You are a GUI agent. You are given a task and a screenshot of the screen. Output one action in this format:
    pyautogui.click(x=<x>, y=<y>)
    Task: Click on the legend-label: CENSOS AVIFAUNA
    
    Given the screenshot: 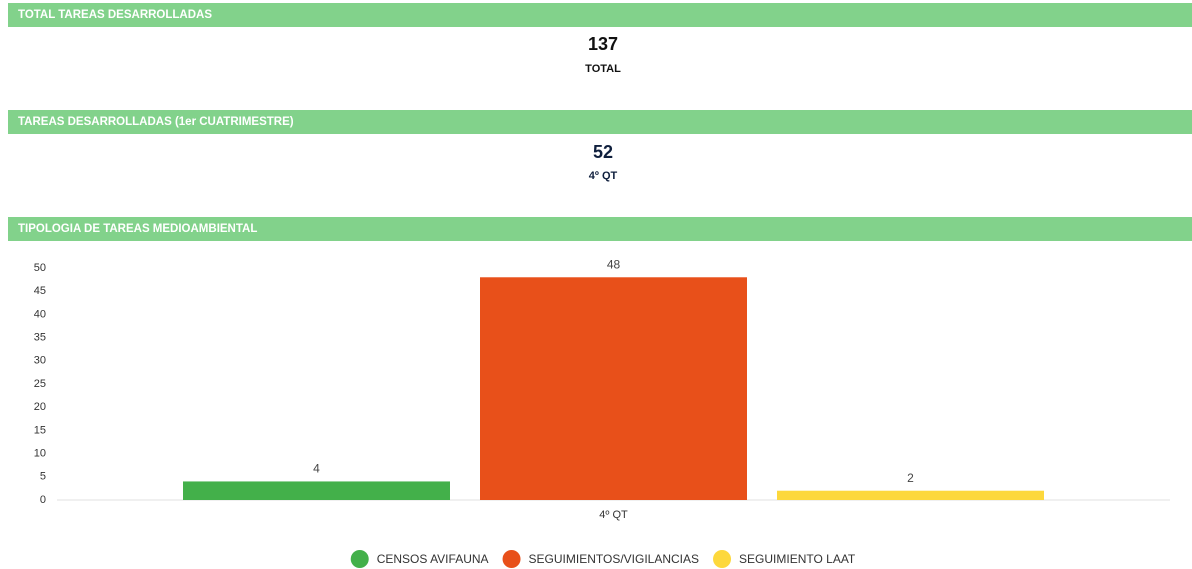 What is the action you would take?
    pyautogui.click(x=433, y=559)
    